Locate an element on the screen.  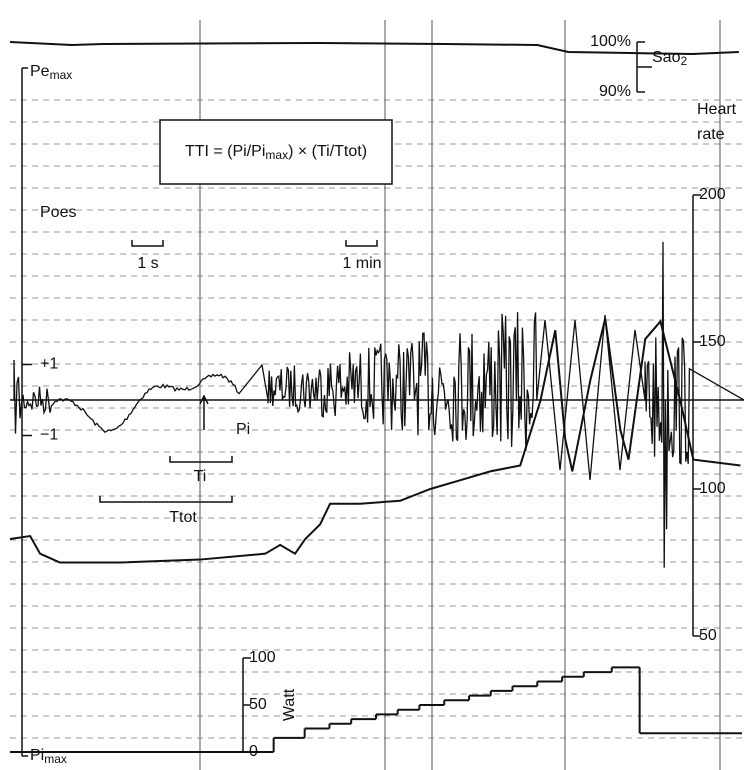
sao2-label: Sao2 is located at coordinates (669, 58).